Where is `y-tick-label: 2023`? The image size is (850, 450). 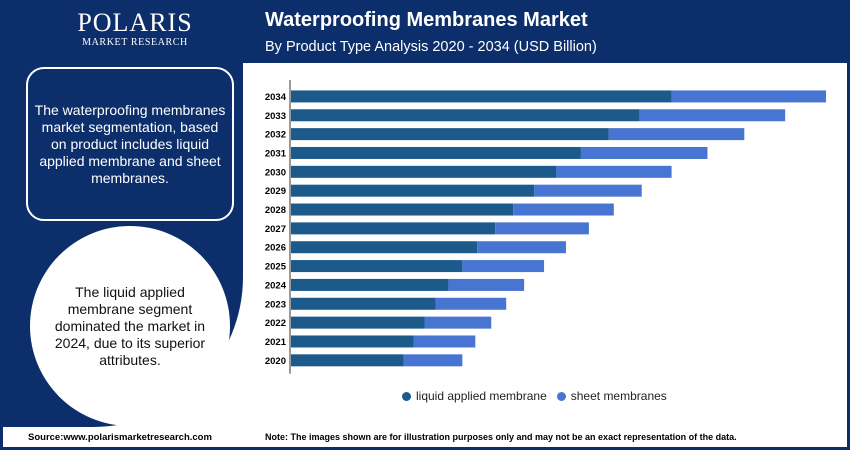 y-tick-label: 2023 is located at coordinates (275, 304).